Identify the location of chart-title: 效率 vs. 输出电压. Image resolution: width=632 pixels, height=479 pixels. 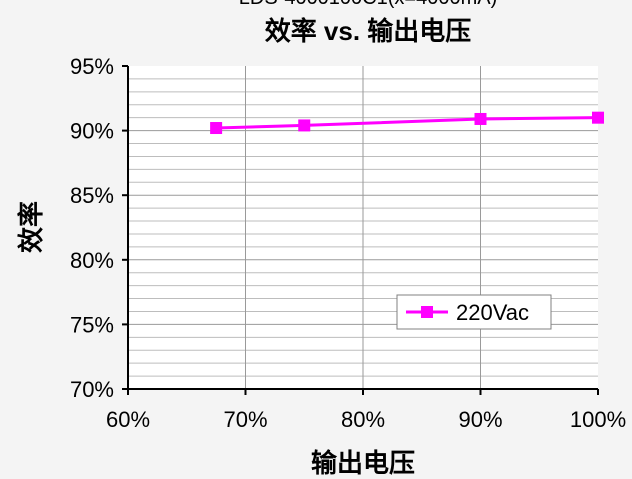
(368, 31).